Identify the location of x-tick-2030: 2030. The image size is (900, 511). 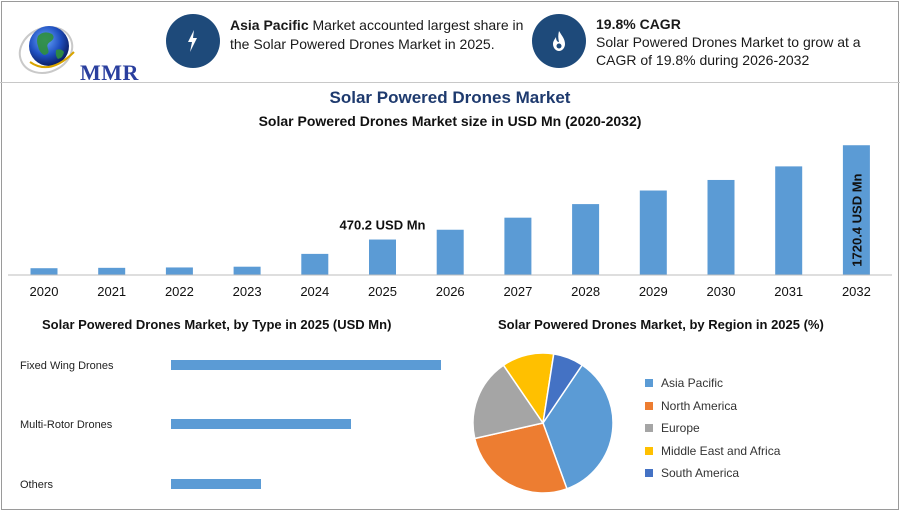
(721, 291).